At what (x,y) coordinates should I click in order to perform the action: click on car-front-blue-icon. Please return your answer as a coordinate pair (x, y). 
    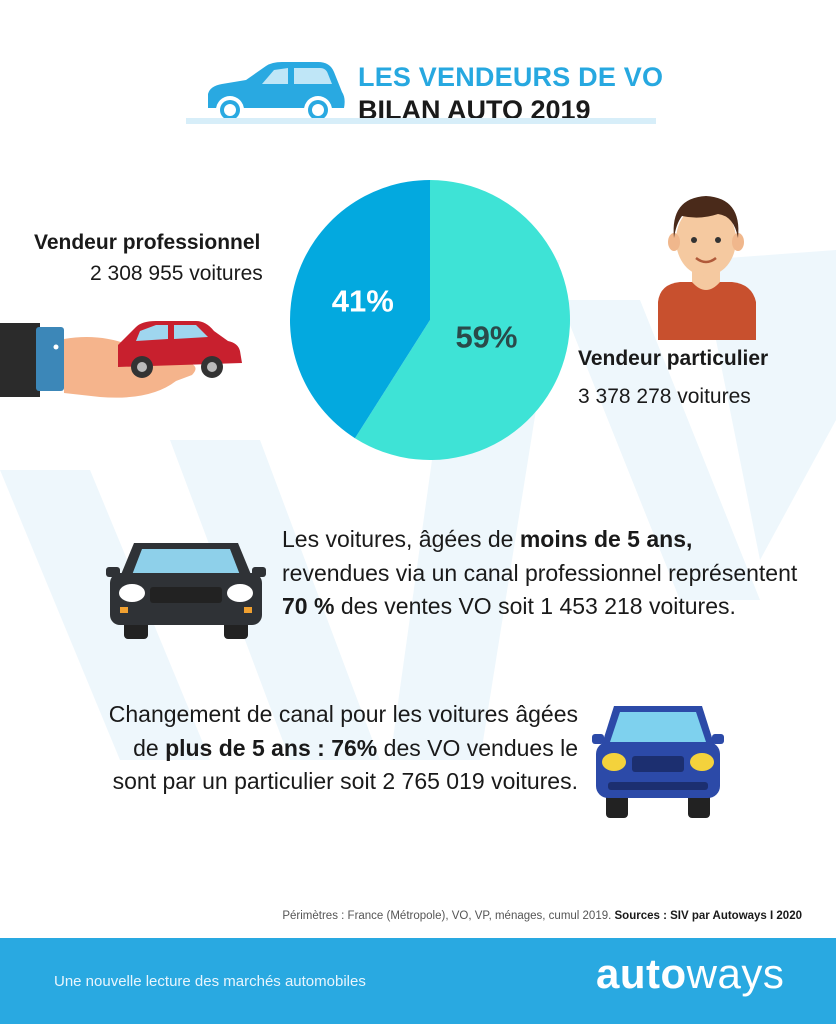
    Looking at the image, I should click on (658, 762).